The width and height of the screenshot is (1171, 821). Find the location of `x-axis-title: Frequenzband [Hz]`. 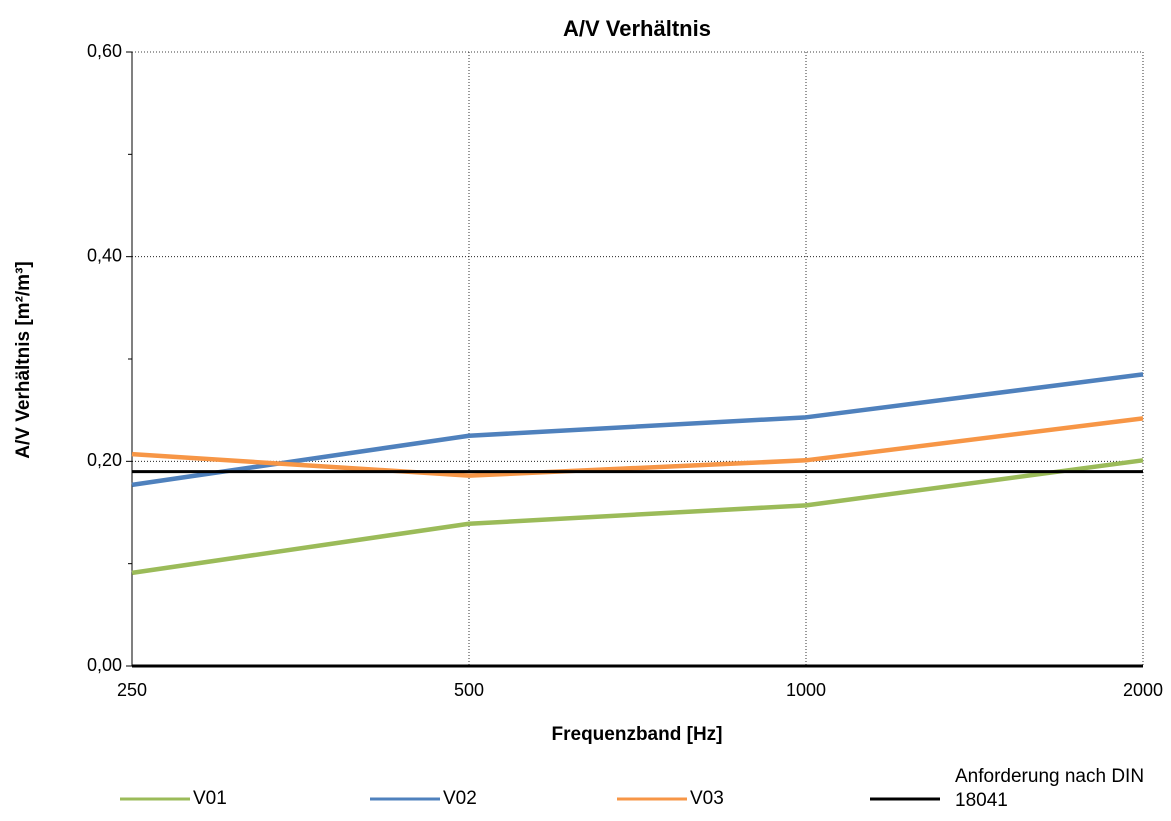

x-axis-title: Frequenzband [Hz] is located at coordinates (637, 734).